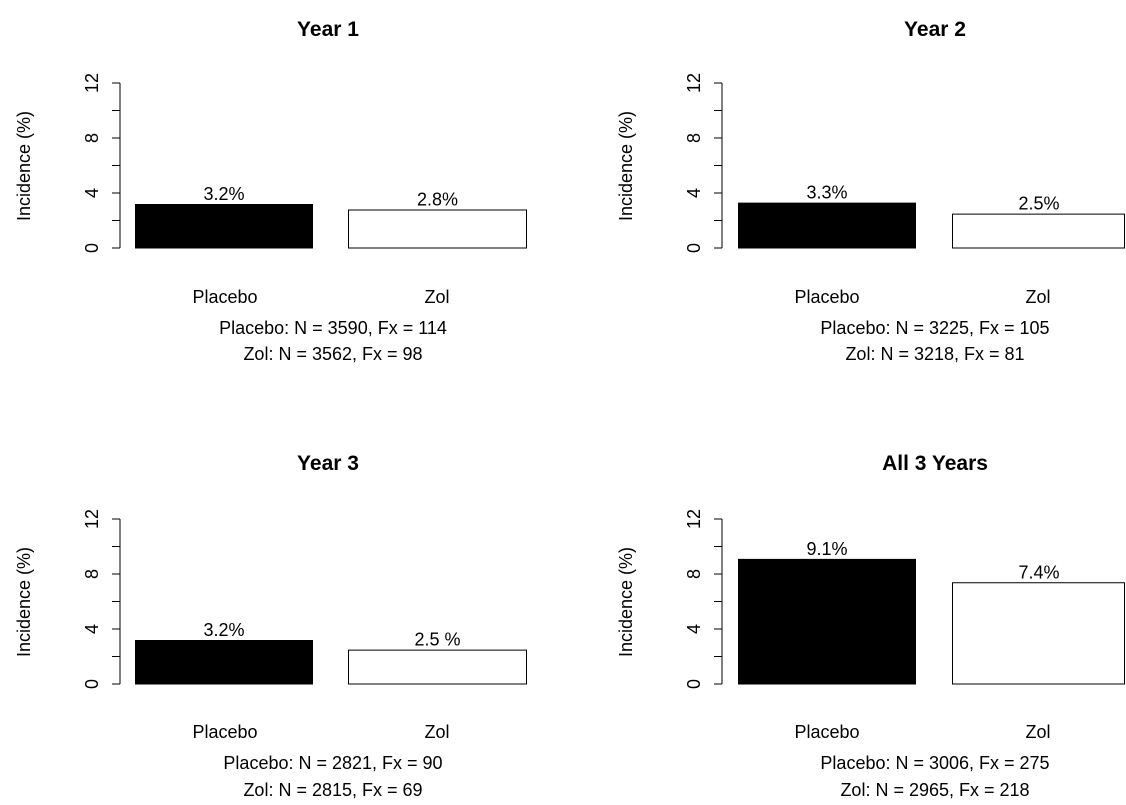 The width and height of the screenshot is (1126, 805). I want to click on data-label: 2.8%, so click(437, 200).